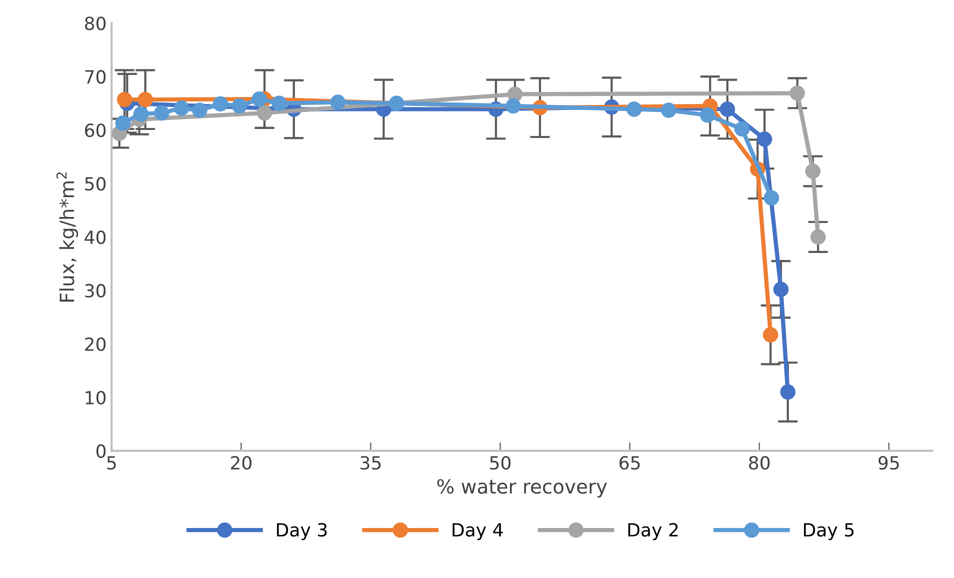  Describe the element at coordinates (95, 183) in the screenshot. I see `y-tick-label: 50` at that location.